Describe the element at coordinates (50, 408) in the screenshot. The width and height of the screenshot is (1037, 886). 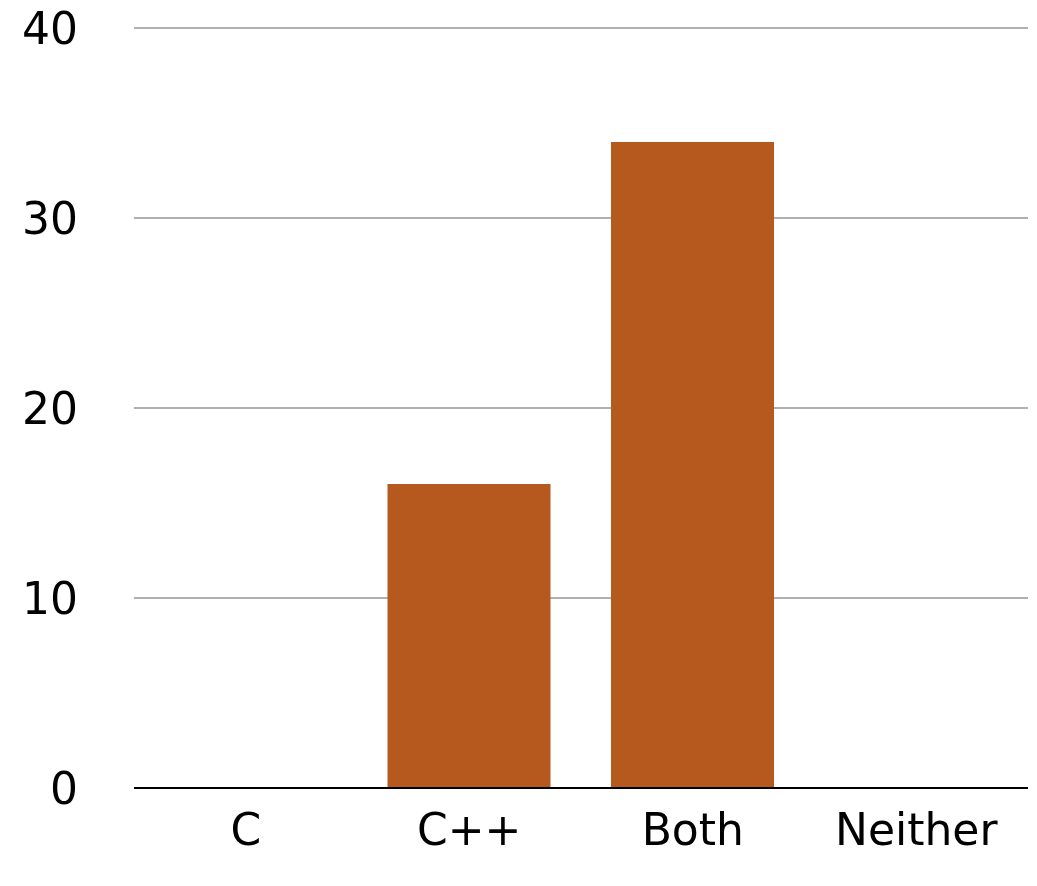
I see `y-tick-label: 20` at that location.